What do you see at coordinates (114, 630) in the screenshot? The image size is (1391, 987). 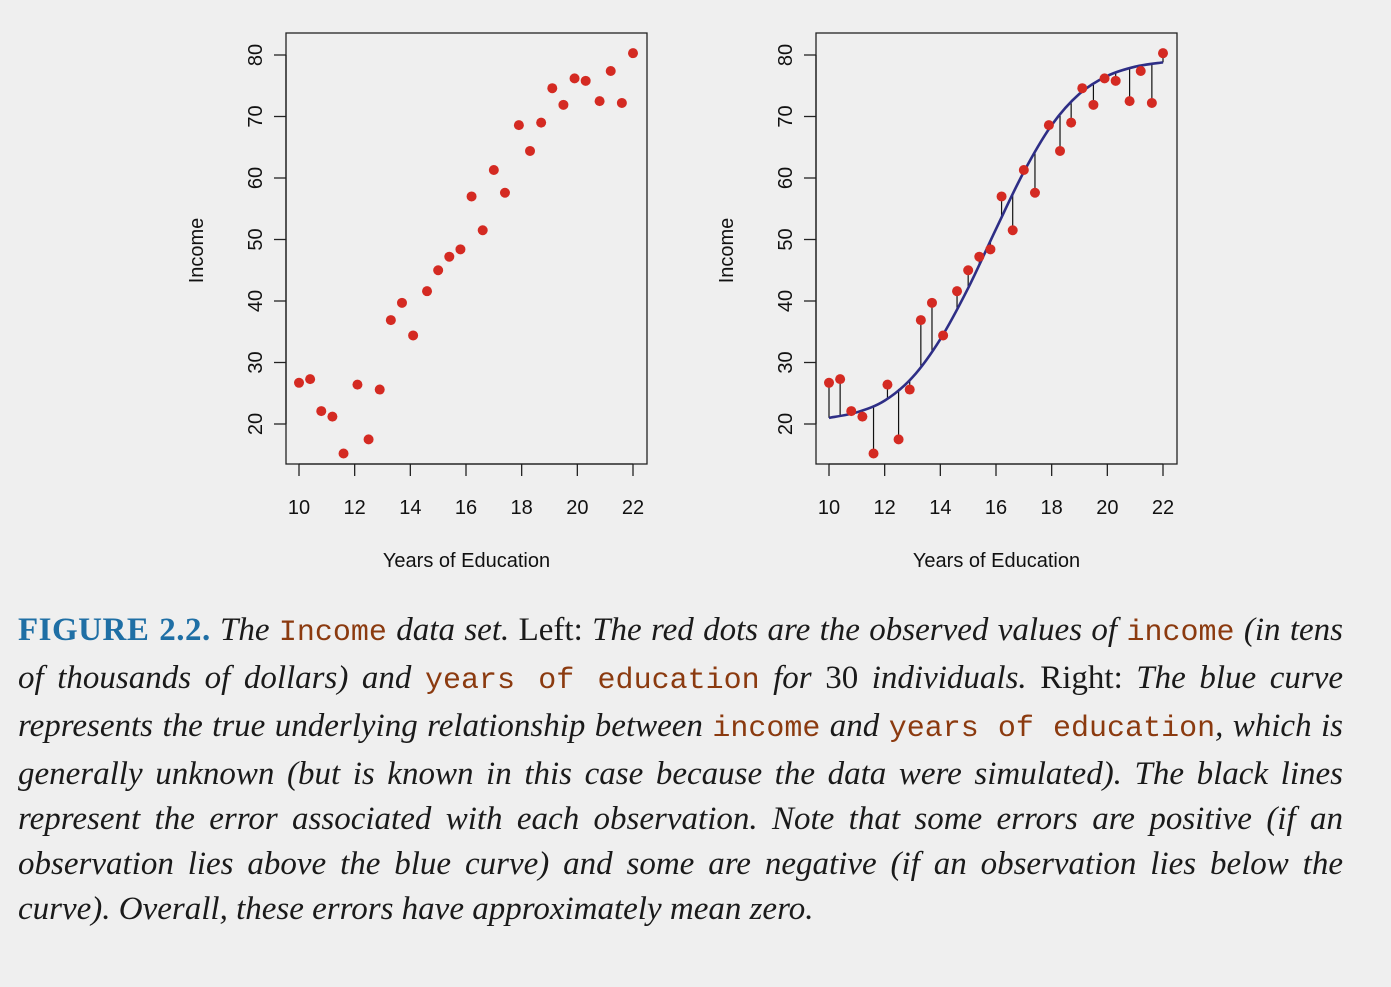 I see `figure-label: FIGURE 2.2.` at bounding box center [114, 630].